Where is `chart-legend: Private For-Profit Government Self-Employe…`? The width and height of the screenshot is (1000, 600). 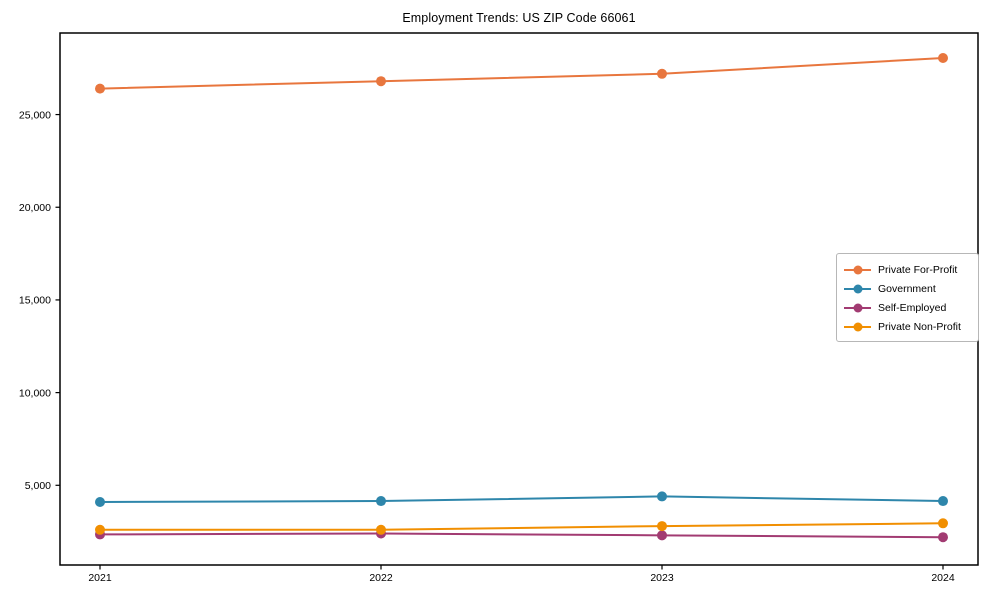 chart-legend: Private For-Profit Government Self-Employe… is located at coordinates (907, 297).